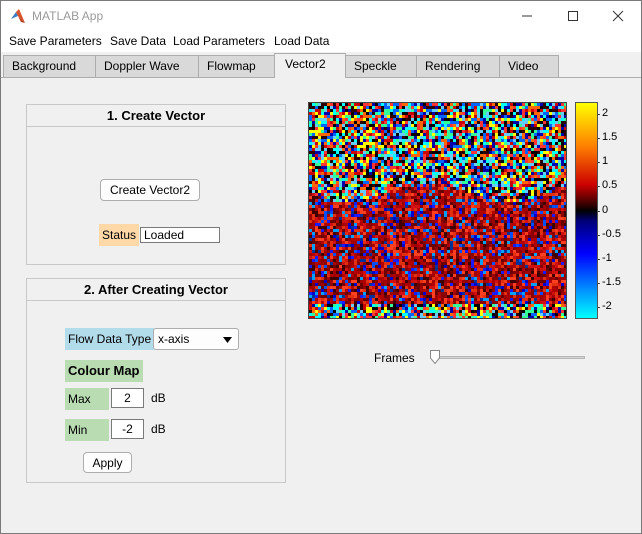  I want to click on colorbar-tick-label: 0.5, so click(610, 185).